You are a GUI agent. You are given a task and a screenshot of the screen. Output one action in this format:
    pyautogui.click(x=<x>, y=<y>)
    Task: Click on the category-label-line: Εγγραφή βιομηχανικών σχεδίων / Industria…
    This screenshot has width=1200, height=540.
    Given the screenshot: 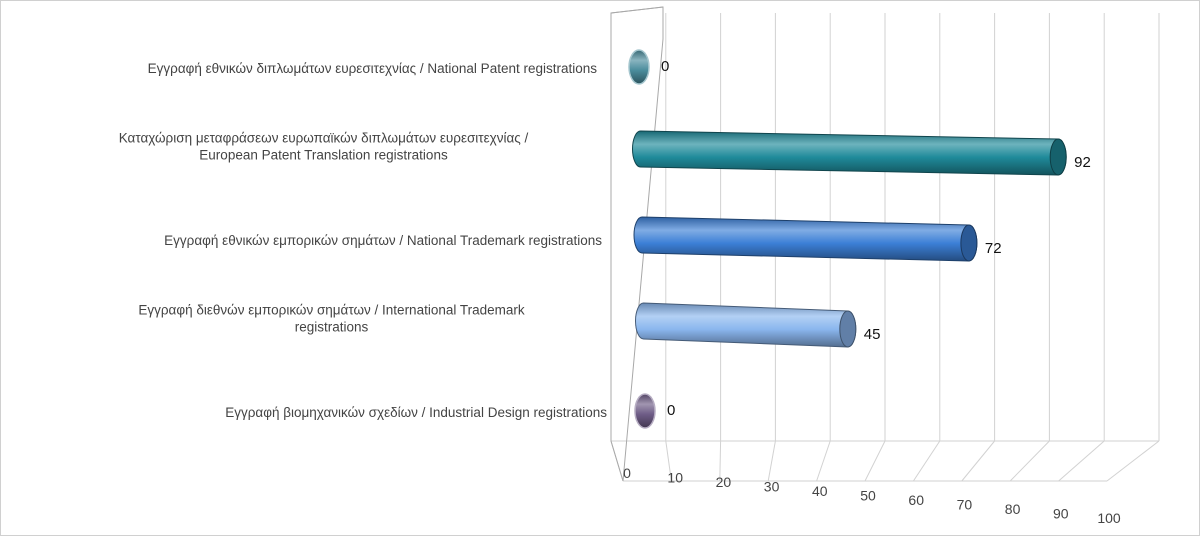 What is the action you would take?
    pyautogui.click(x=416, y=412)
    